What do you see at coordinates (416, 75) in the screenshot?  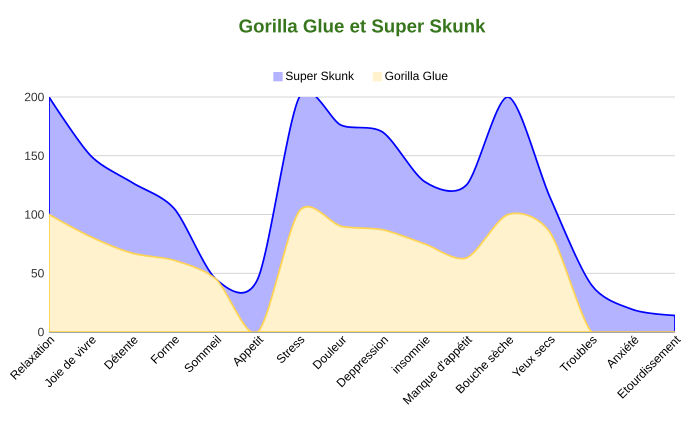 I see `legend-label: Gorilla Glue` at bounding box center [416, 75].